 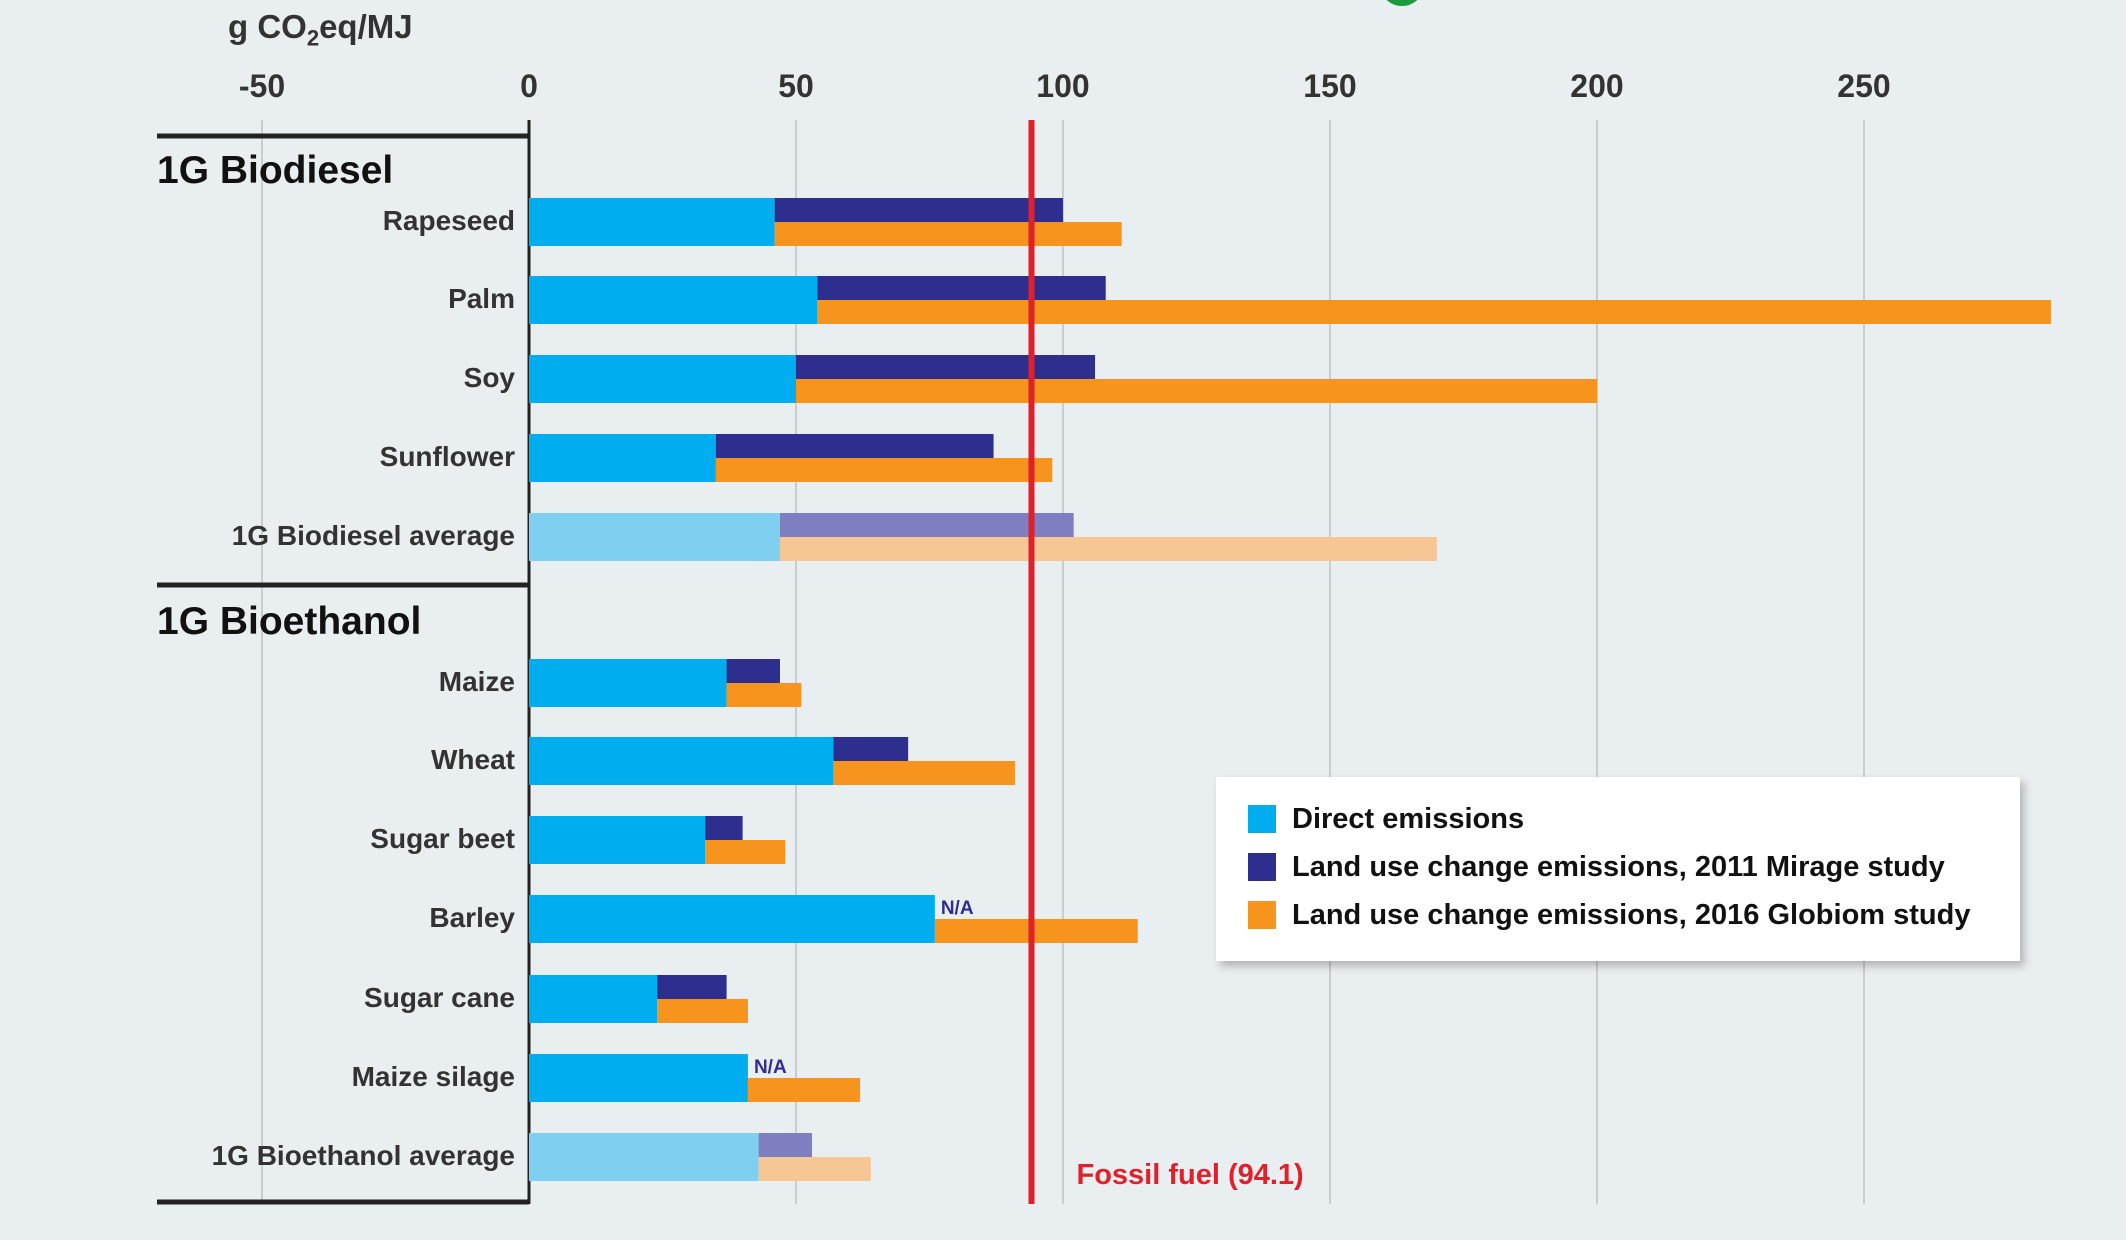 What do you see at coordinates (764, 695) in the screenshot?
I see `bar-globiom-maize` at bounding box center [764, 695].